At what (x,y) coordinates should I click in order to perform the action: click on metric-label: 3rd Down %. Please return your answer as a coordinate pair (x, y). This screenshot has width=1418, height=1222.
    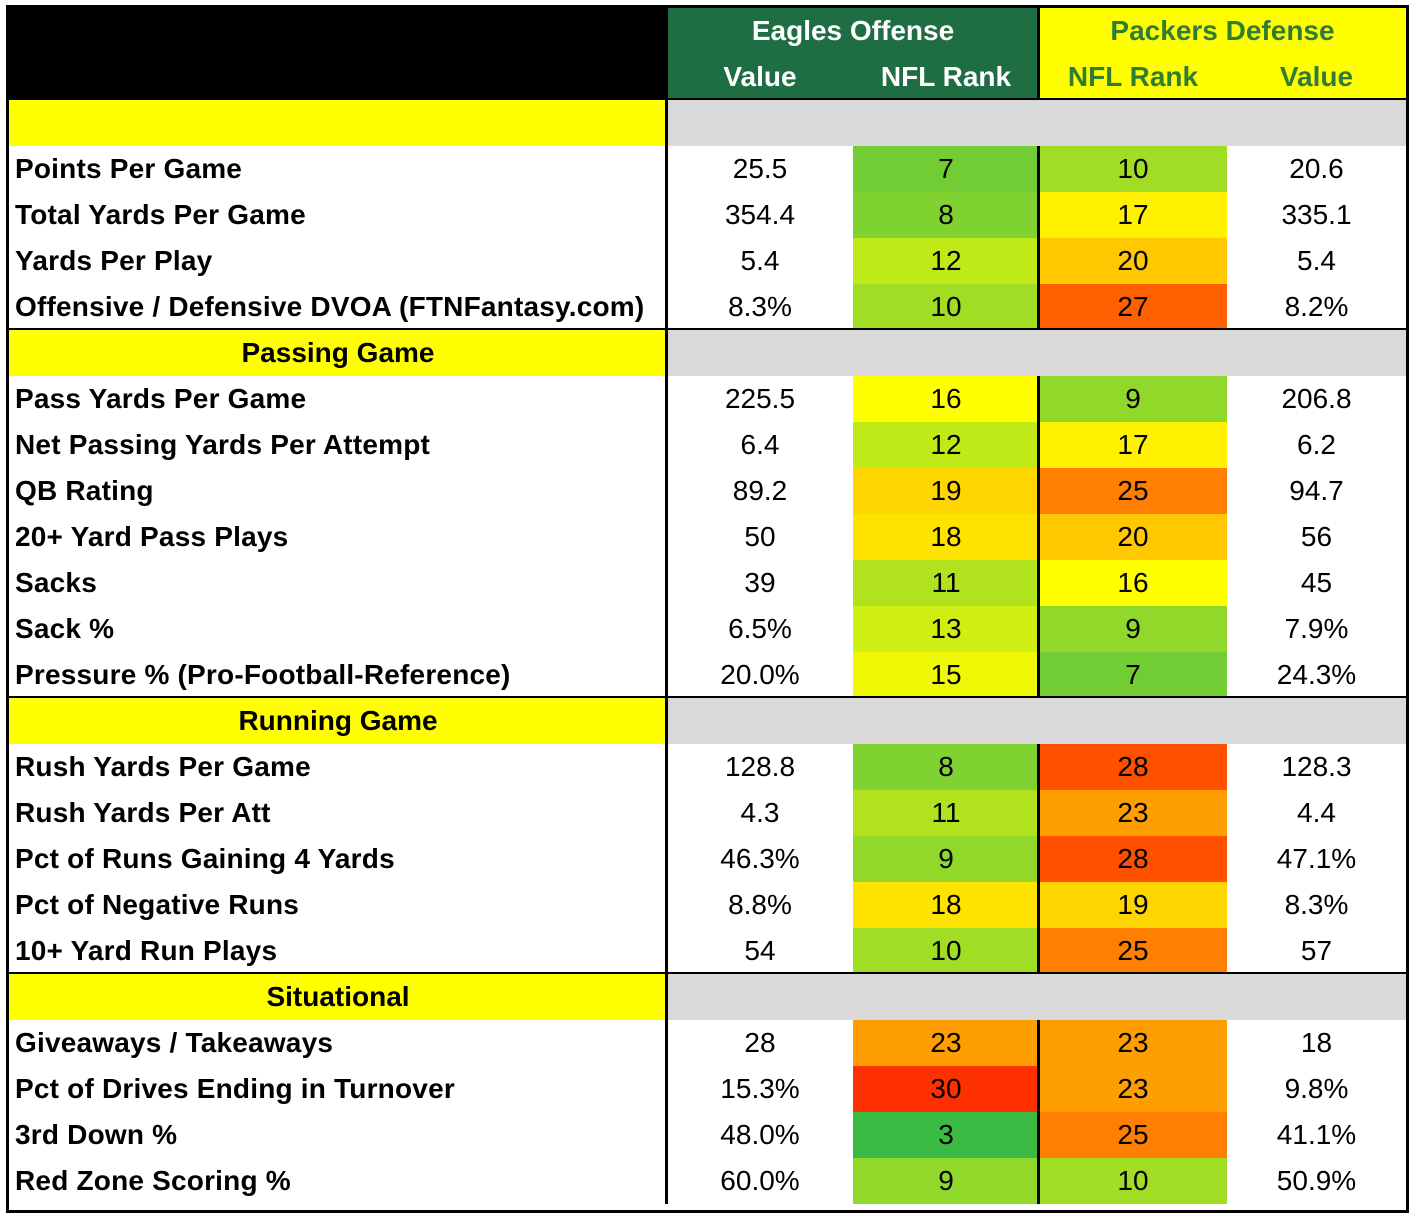
    Looking at the image, I should click on (96, 1134).